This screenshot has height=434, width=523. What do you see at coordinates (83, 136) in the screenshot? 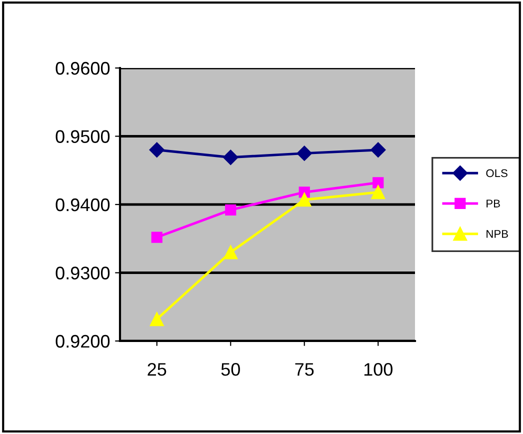
I see `y-tick-label: 0.9500` at bounding box center [83, 136].